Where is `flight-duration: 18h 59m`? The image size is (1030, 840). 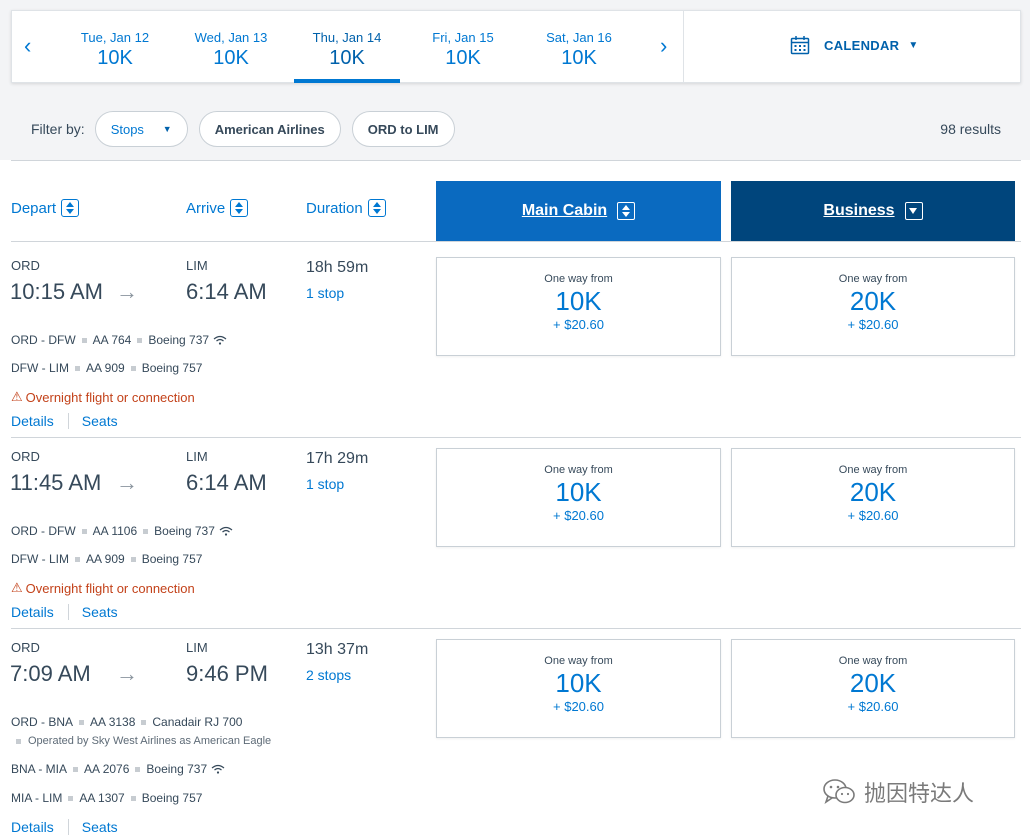
flight-duration: 18h 59m is located at coordinates (337, 267).